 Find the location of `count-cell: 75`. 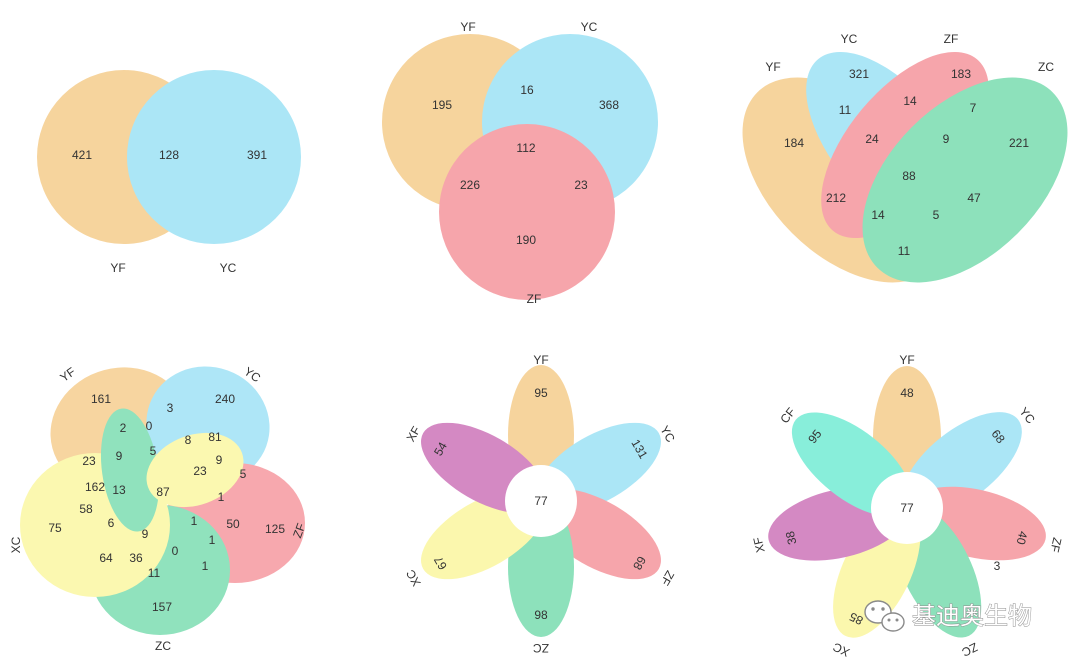

count-cell: 75 is located at coordinates (55, 528).